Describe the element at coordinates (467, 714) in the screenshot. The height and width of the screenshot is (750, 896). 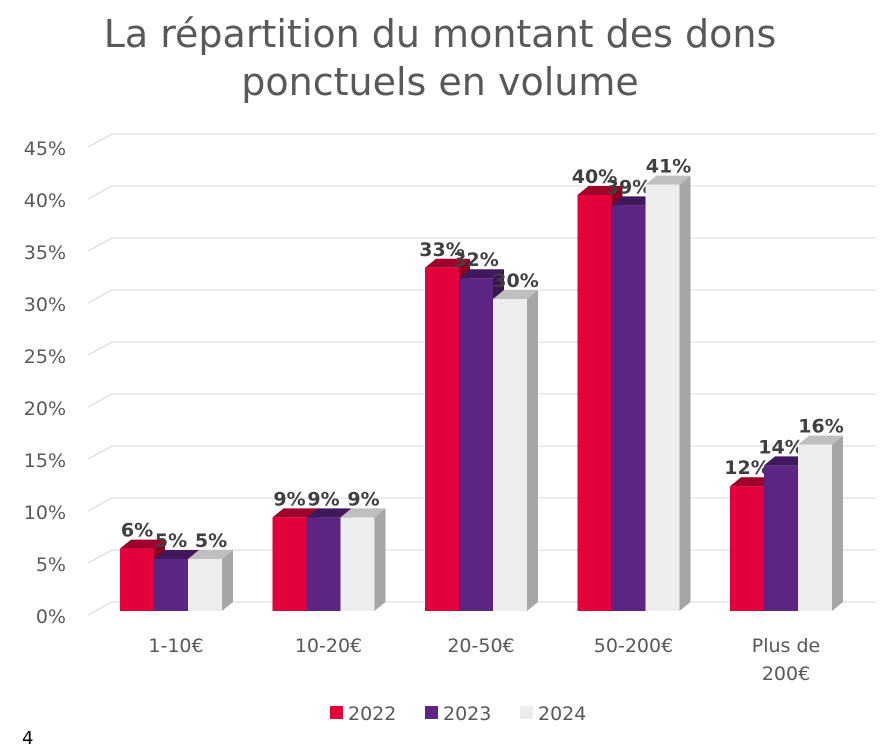
I see `legend-label: 2023` at that location.